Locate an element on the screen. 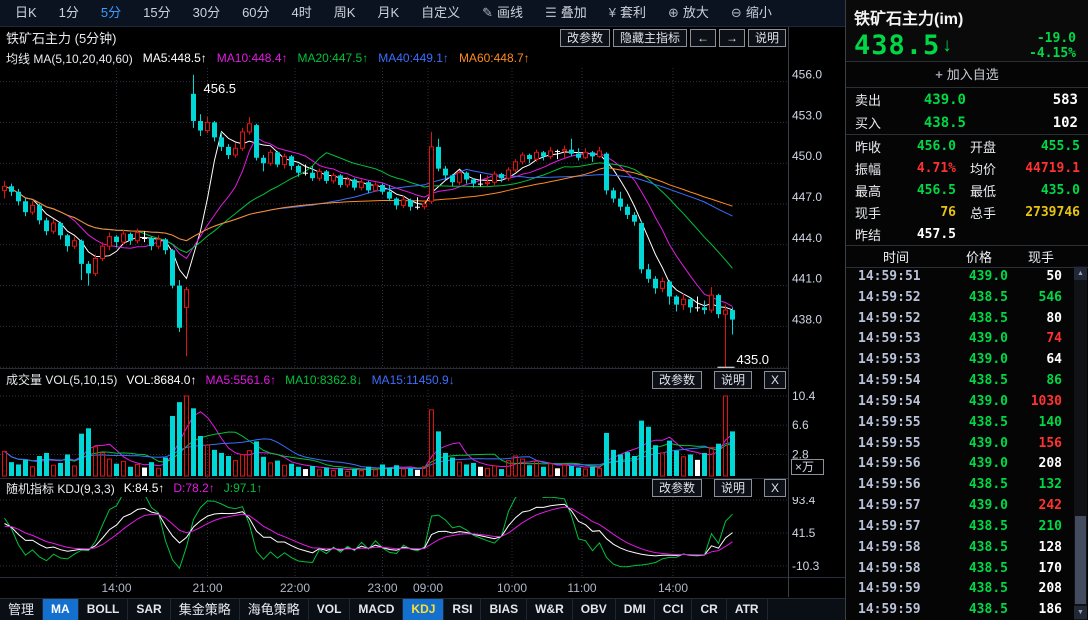 The height and width of the screenshot is (620, 1088). kdj-header-button-0: 改参数 is located at coordinates (676, 488).